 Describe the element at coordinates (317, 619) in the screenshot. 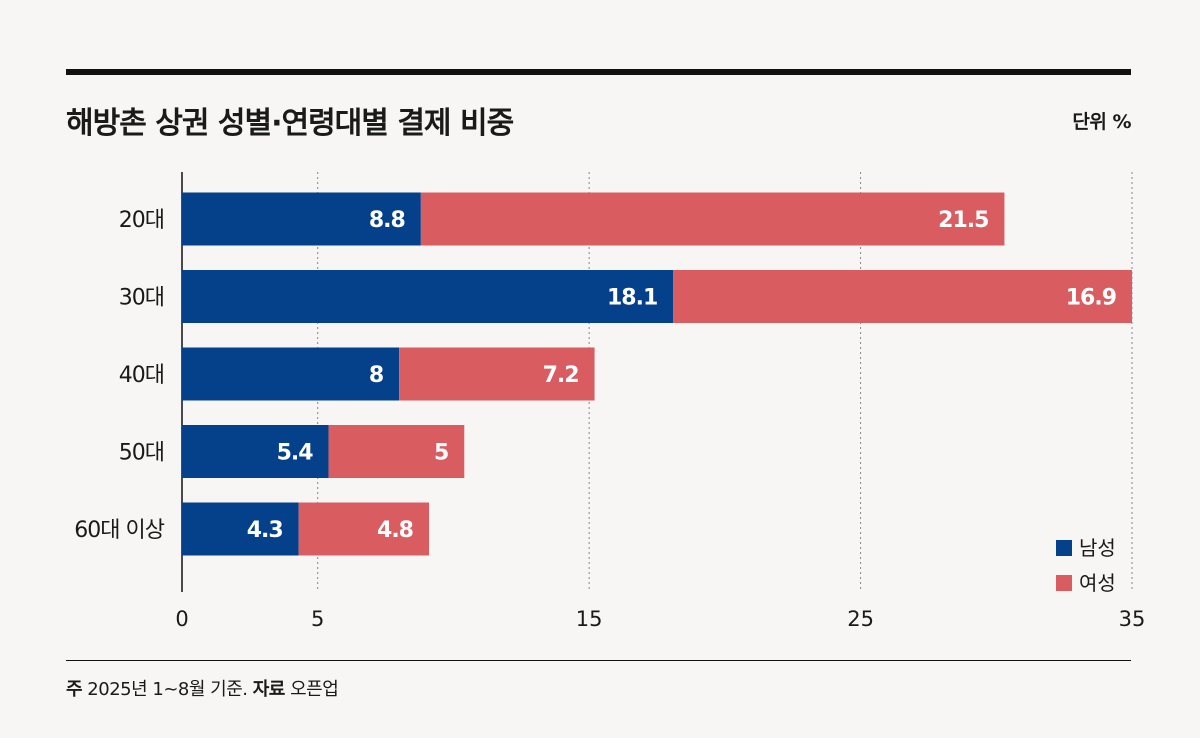

I see `x-tick-label: 5` at that location.